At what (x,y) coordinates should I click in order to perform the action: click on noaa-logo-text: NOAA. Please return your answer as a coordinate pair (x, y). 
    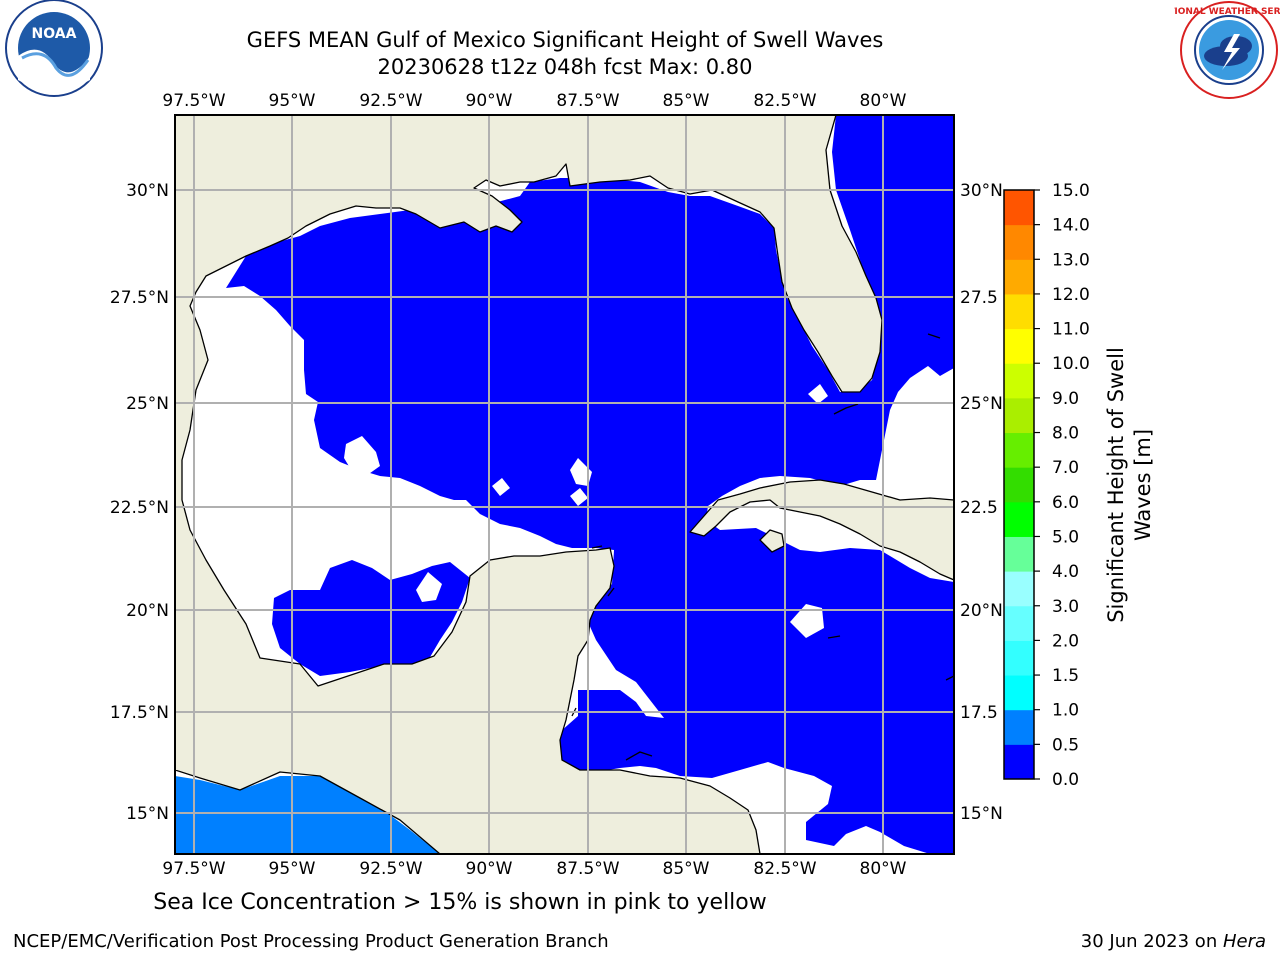
    Looking at the image, I should click on (54, 34).